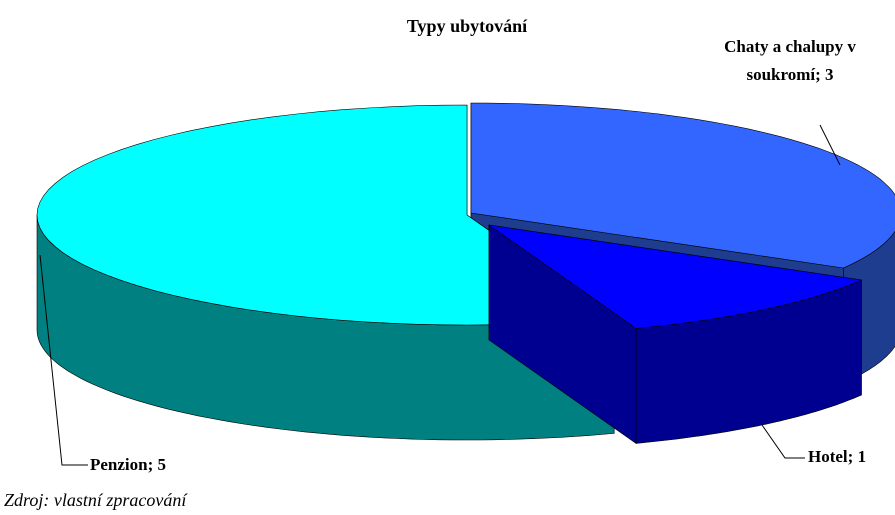 This screenshot has height=515, width=895. What do you see at coordinates (837, 456) in the screenshot?
I see `data-label: Hotel; 1` at bounding box center [837, 456].